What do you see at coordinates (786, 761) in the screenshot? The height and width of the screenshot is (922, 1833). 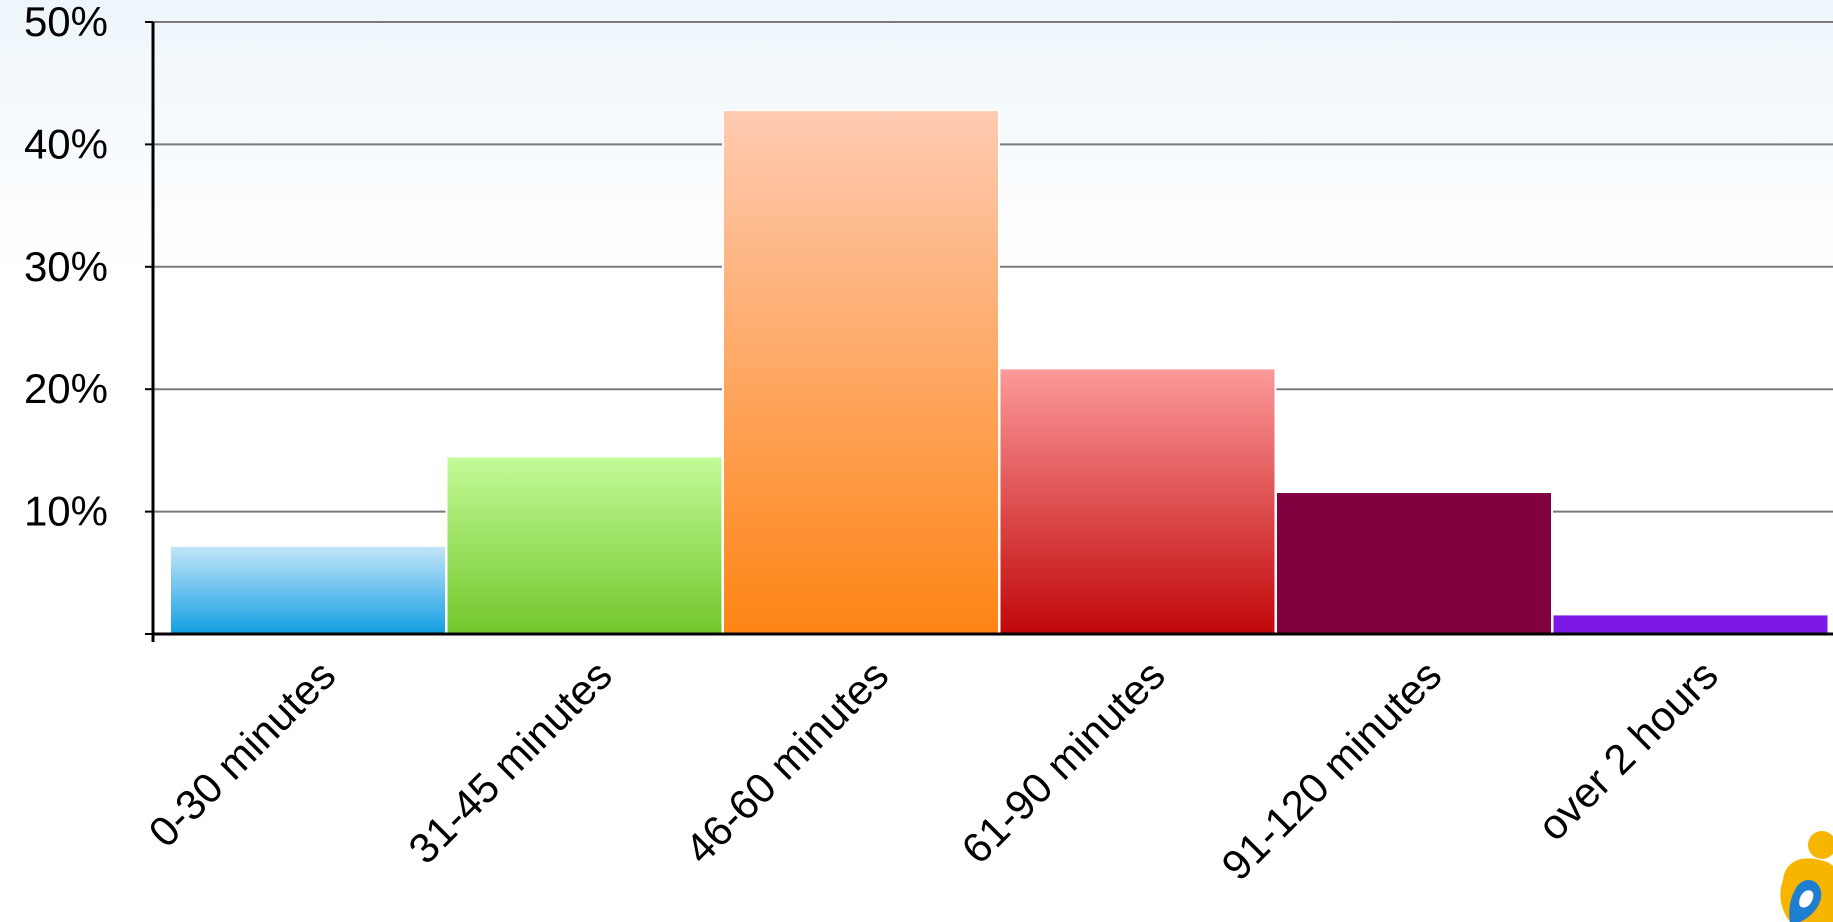 I see `x-category-label: 46-60 minutes` at bounding box center [786, 761].